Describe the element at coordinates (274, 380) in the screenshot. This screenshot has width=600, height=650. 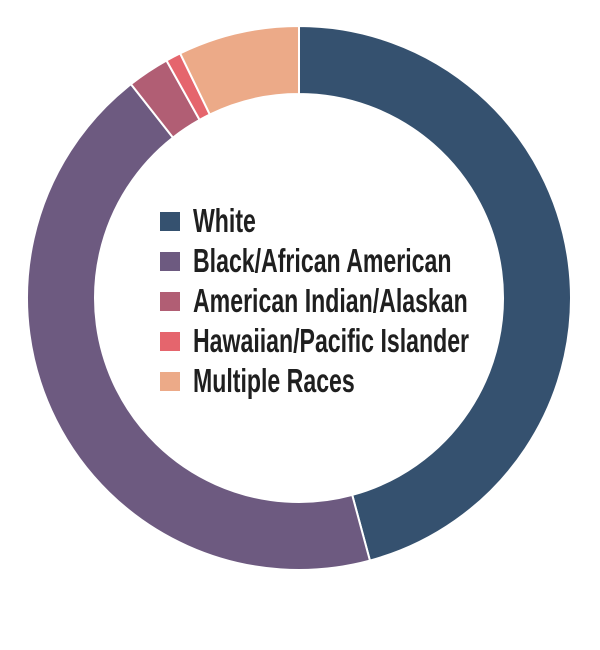
I see `legend-label-multiple-races: Multiple Races` at that location.